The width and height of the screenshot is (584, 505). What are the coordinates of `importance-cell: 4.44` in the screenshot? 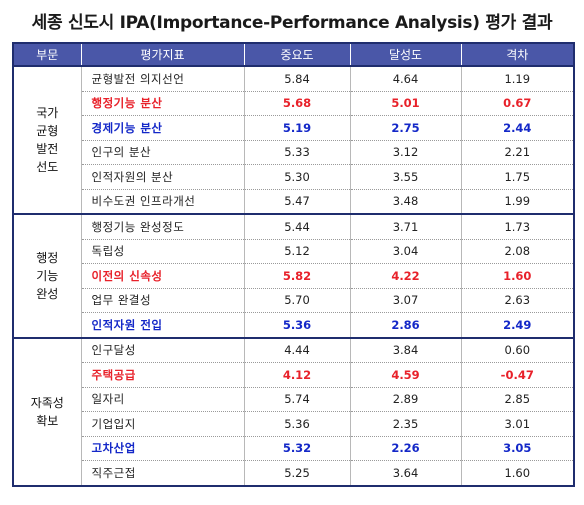 It's located at (296, 350).